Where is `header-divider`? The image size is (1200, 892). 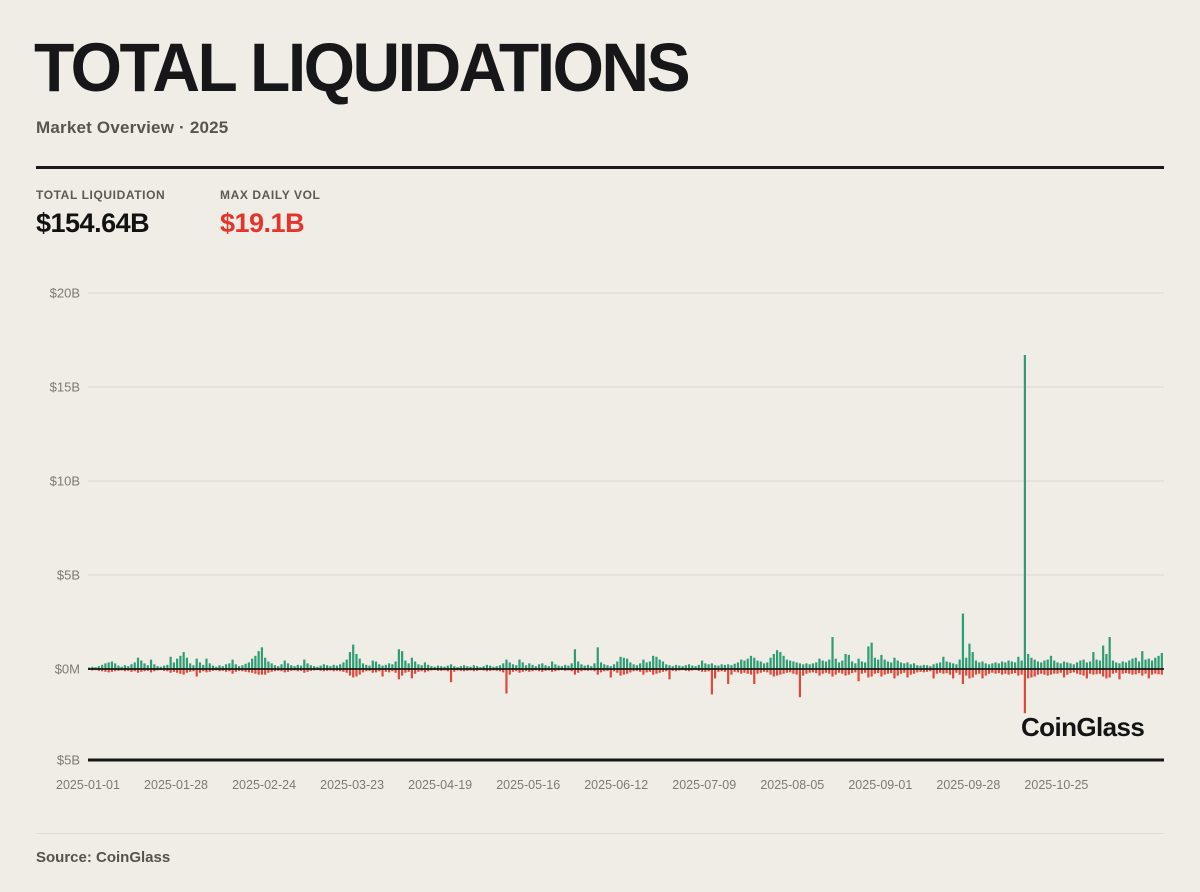 header-divider is located at coordinates (600, 167).